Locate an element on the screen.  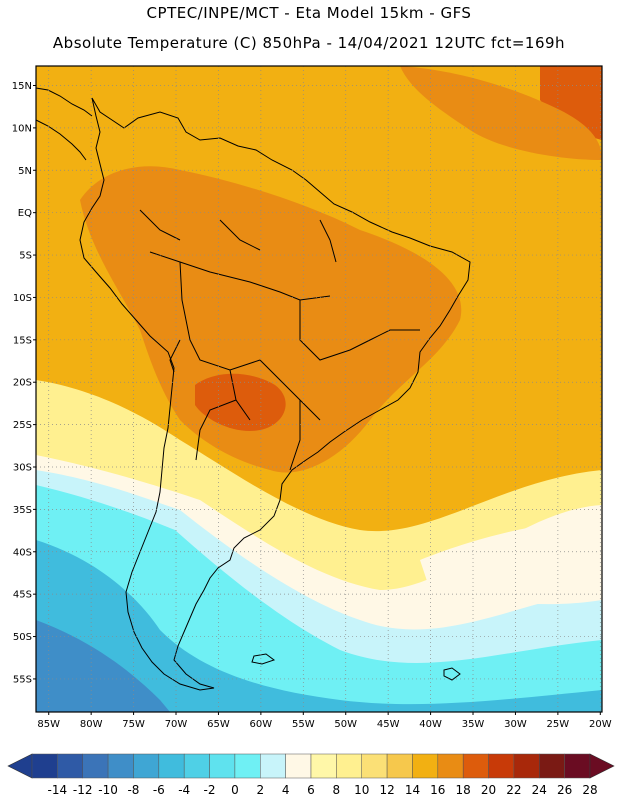
field-cold-blue is located at coordinates (103, 666).